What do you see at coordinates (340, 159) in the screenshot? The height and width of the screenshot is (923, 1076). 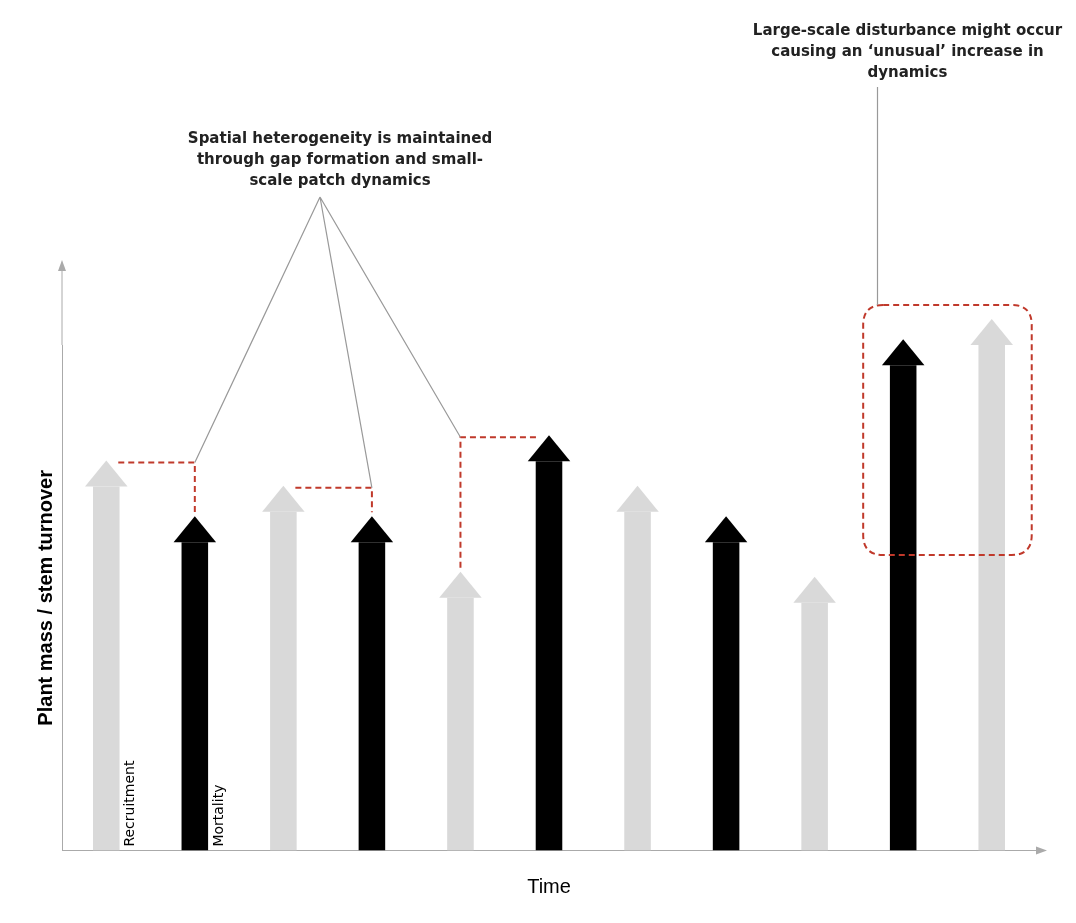 I see `text: Spatial heterogeneity is maintained through gap formation and small-scale patch dynamics` at bounding box center [340, 159].